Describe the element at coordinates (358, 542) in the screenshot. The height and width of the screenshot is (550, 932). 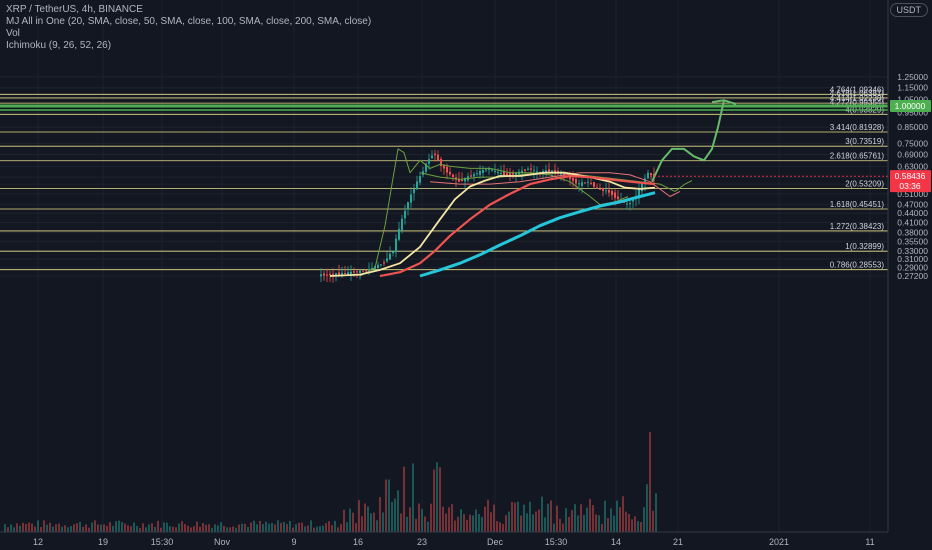
I see `time-axis-tick: 16` at that location.